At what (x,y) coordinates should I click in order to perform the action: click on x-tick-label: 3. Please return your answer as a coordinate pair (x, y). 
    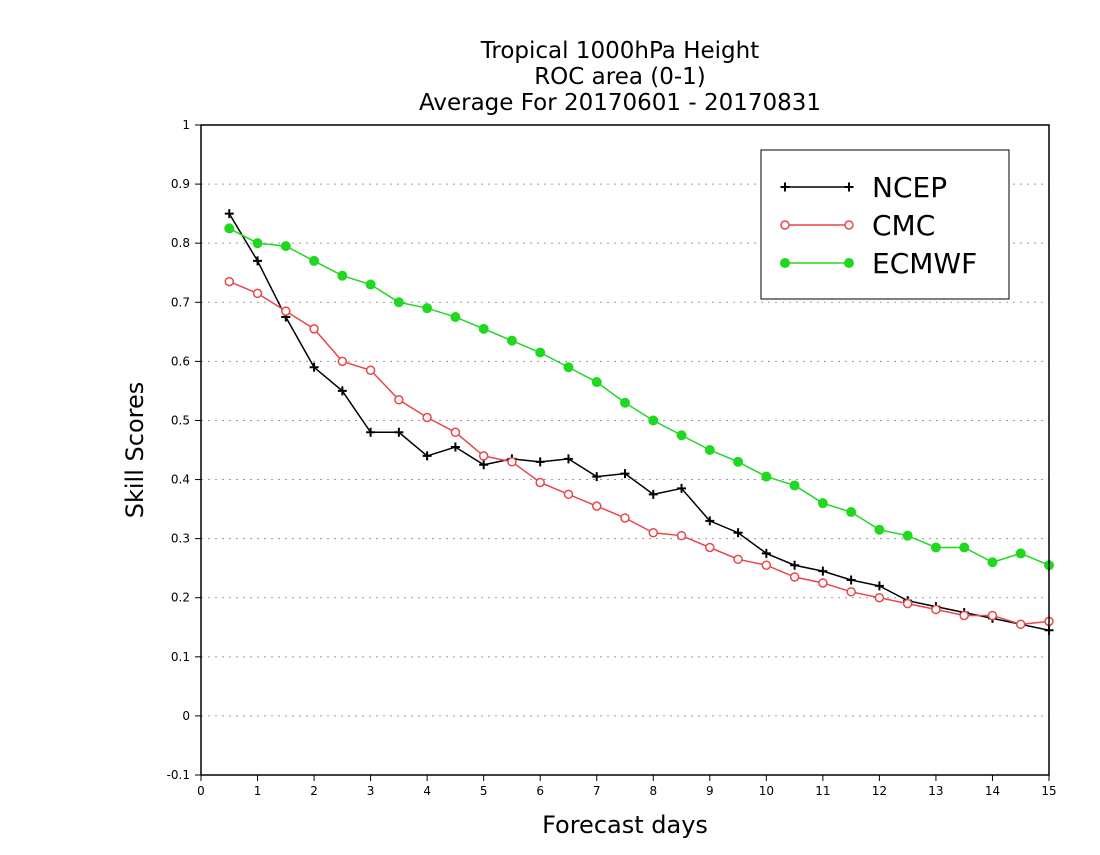
    Looking at the image, I should click on (371, 791).